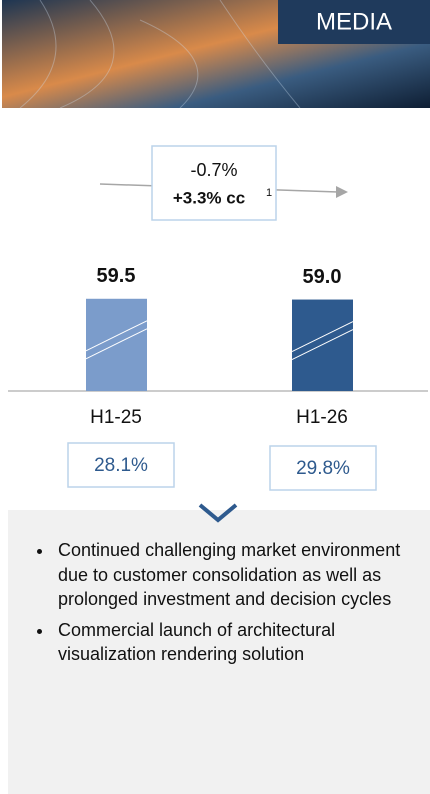 The image size is (430, 794). I want to click on value-label: 59.5, so click(116, 276).